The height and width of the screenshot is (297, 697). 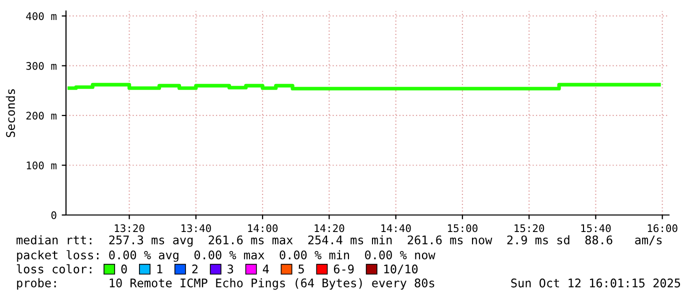 I want to click on y-tick-label: 300 m, so click(x=41, y=66).